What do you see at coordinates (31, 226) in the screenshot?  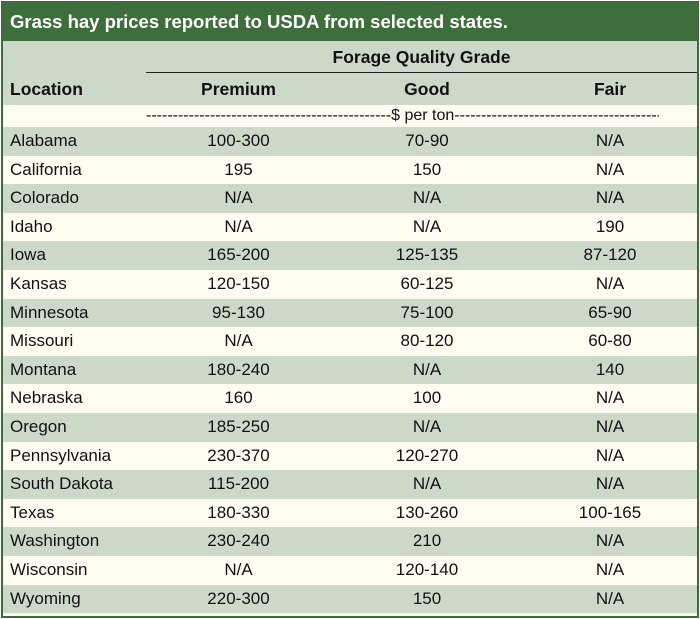 I see `cell-location: Idaho` at bounding box center [31, 226].